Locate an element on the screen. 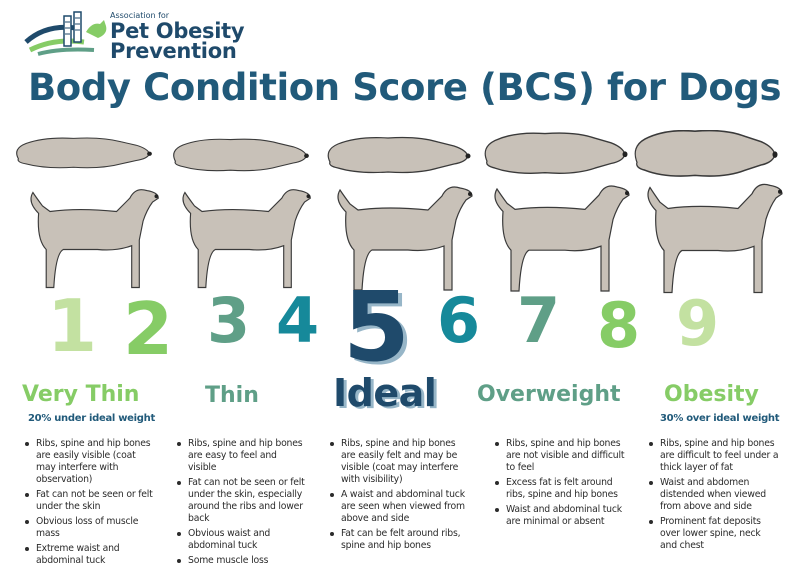 The width and height of the screenshot is (789, 576). logo-name-line1: Pet Obesity is located at coordinates (177, 31).